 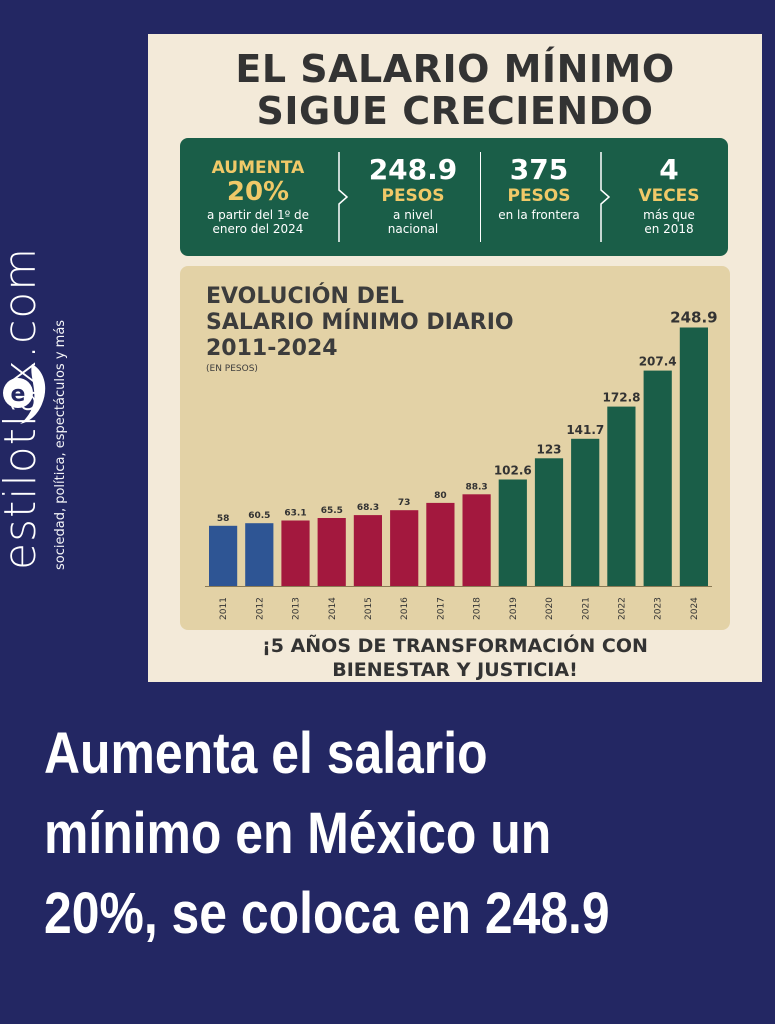 What do you see at coordinates (550, 608) in the screenshot?
I see `x-tick-2020: 2020` at bounding box center [550, 608].